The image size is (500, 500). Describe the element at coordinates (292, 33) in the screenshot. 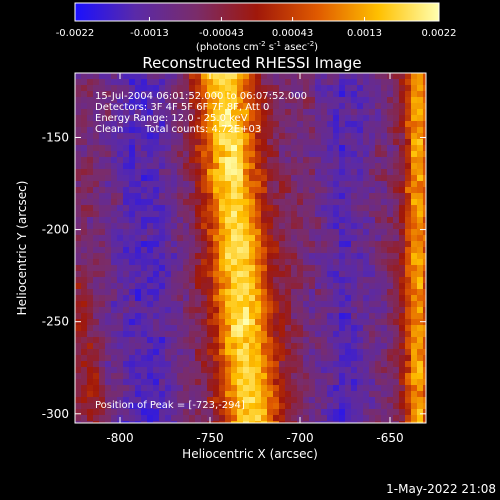

I see `colorbar-tick-label: 0.00043` at that location.